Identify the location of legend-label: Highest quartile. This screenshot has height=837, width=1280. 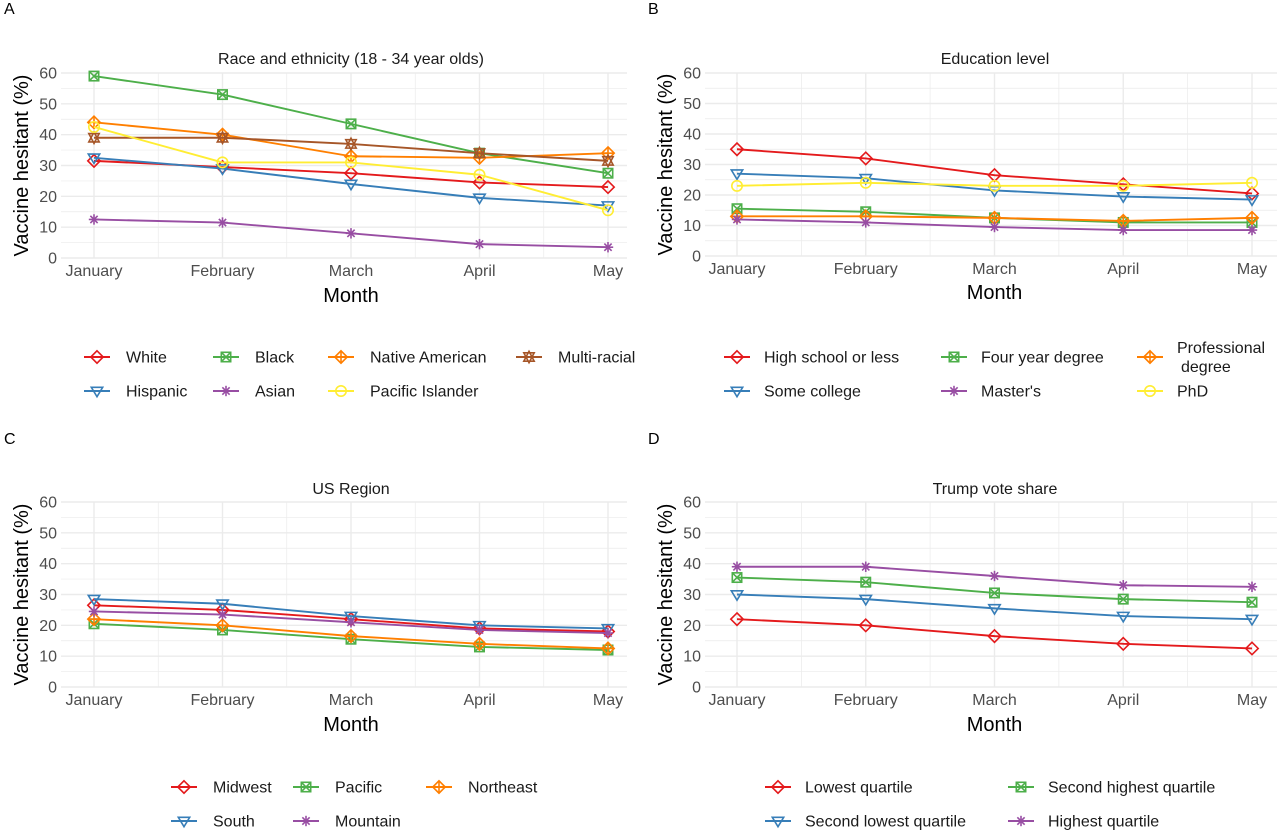
(1103, 822).